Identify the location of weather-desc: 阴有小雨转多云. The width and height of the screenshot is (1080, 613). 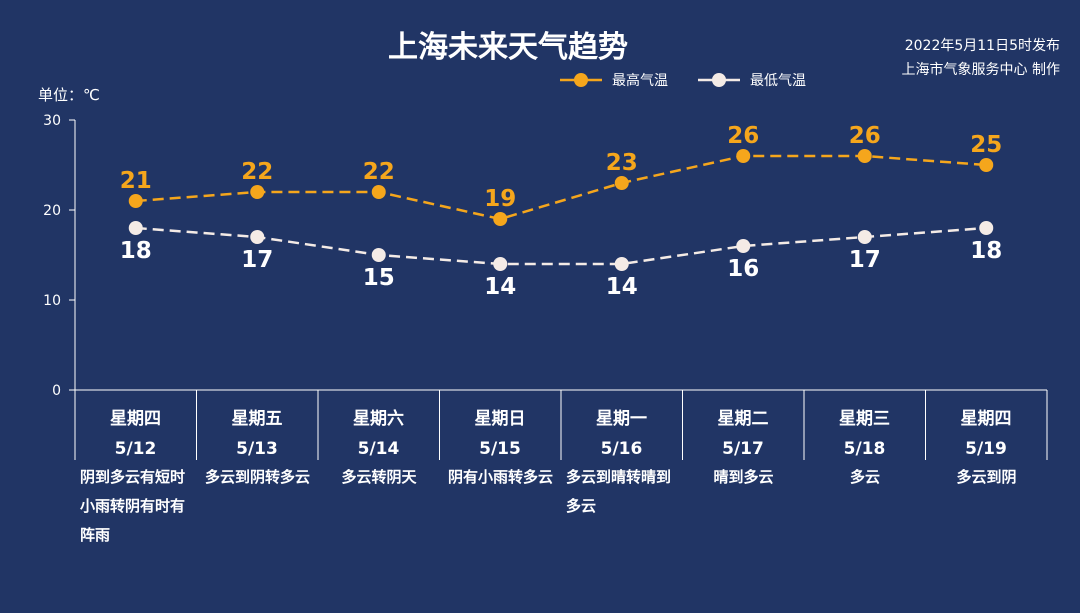
(500, 477).